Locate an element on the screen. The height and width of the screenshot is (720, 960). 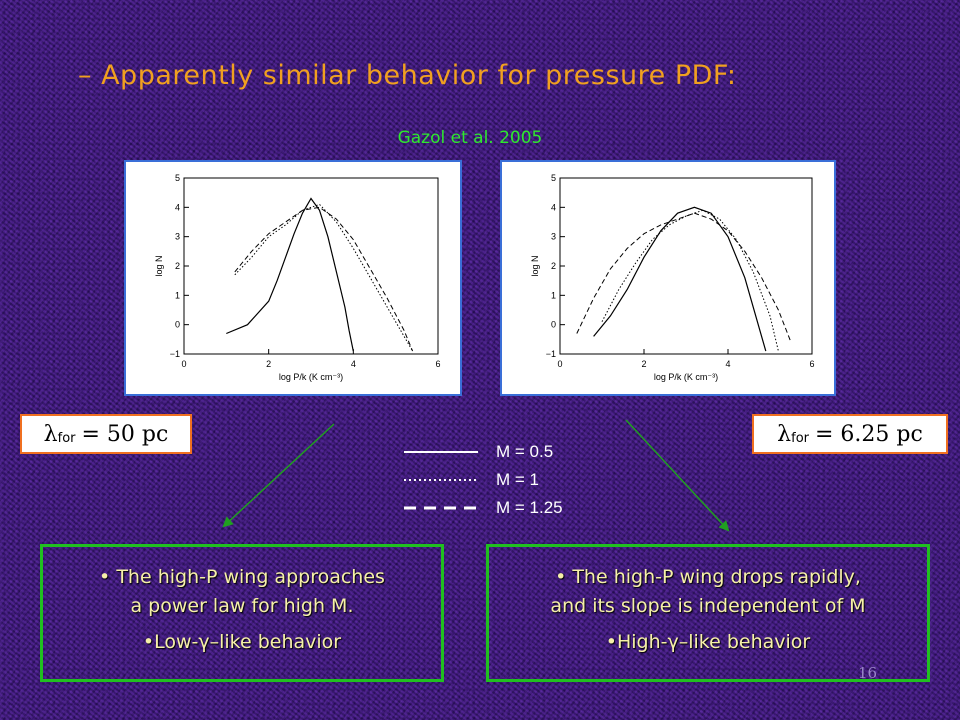
lambda-value: = 50 pc is located at coordinates (125, 434).